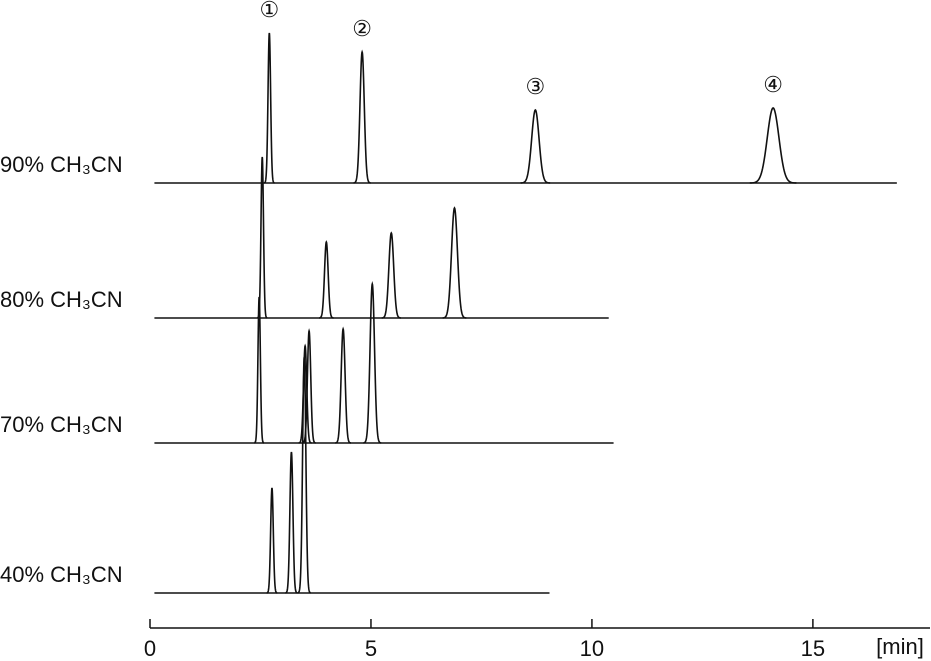 This screenshot has height=661, width=931. I want to click on peak-label: ③, so click(535, 86).